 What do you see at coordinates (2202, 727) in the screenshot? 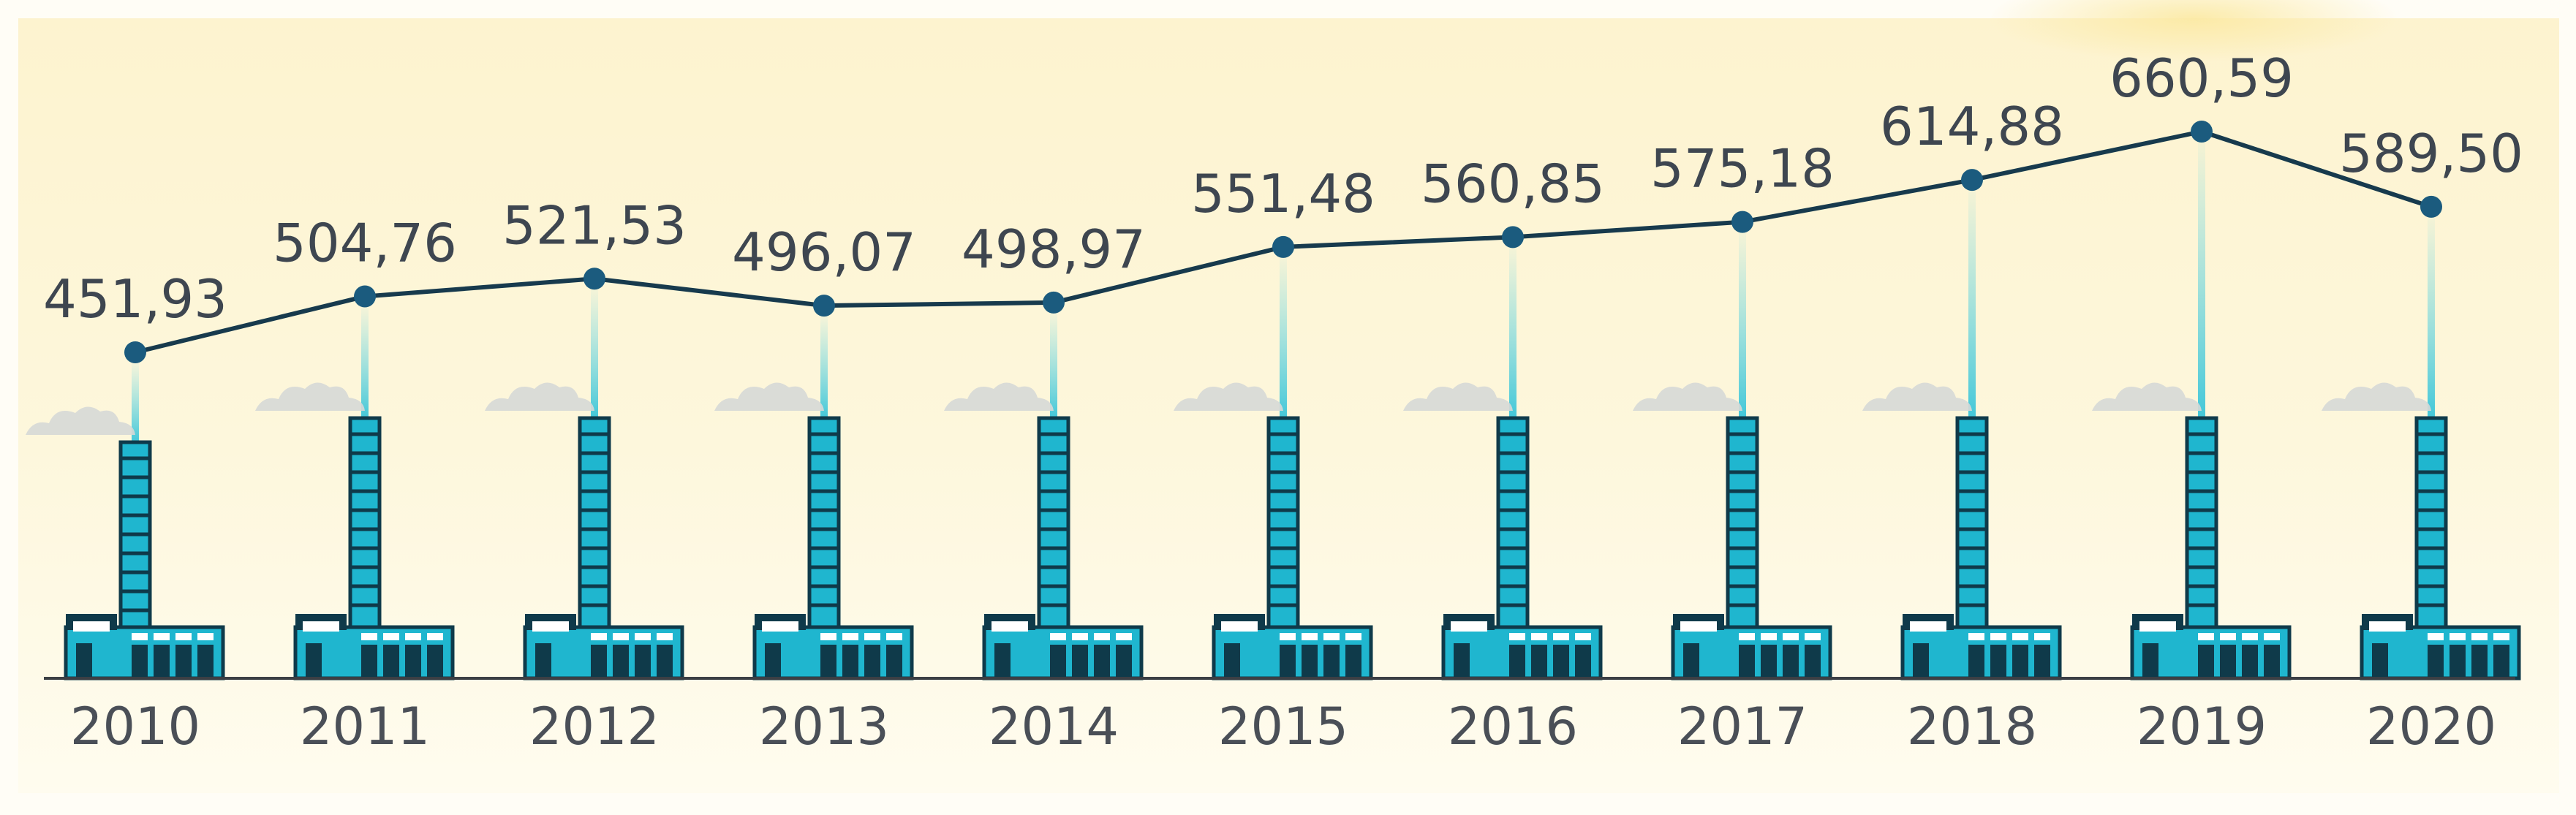
I see `x-tick-label: 2019` at bounding box center [2202, 727].